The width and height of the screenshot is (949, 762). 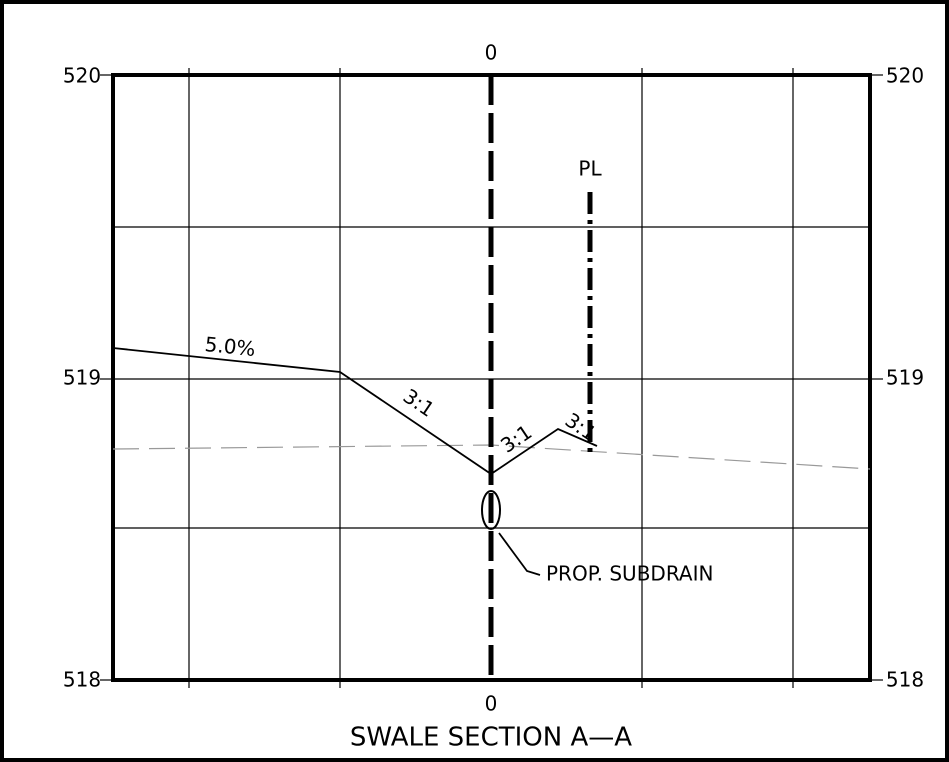 I want to click on leader, so click(x=519, y=554).